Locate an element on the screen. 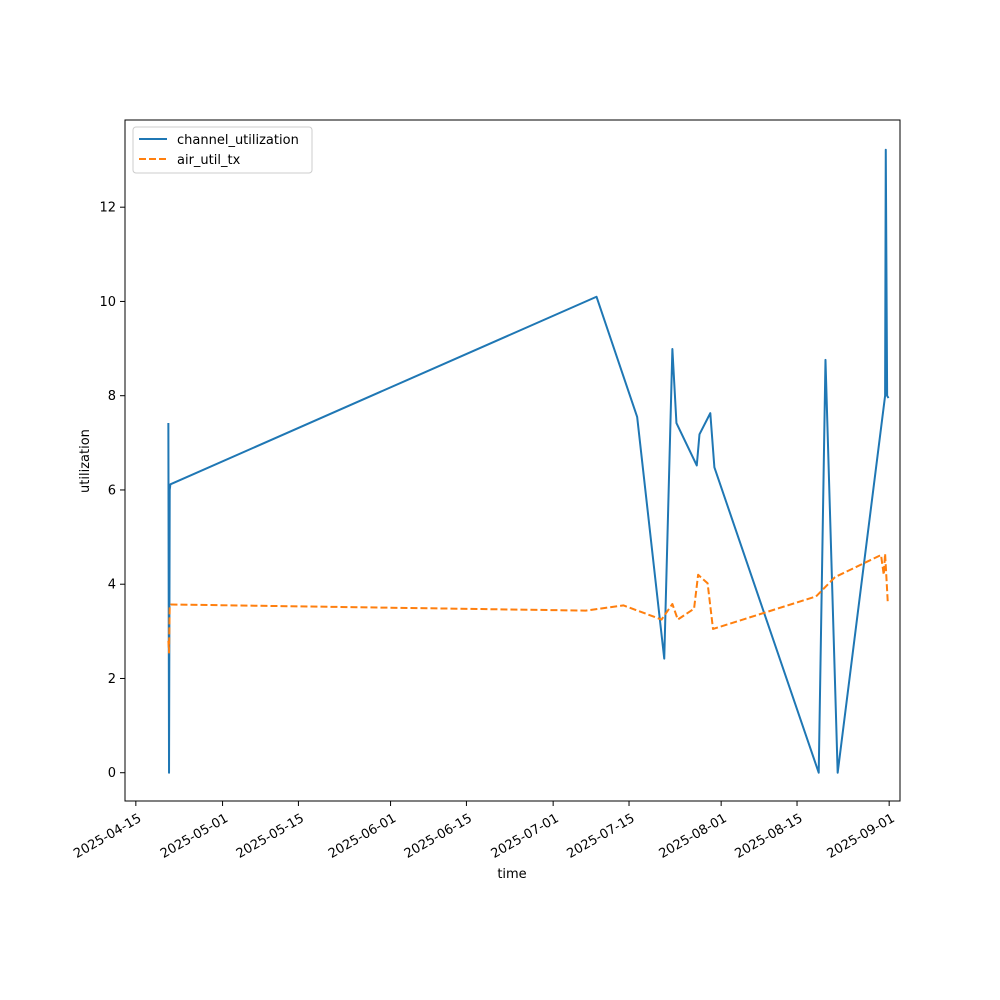 Image resolution: width=1000 pixels, height=1000 pixels. legend-box is located at coordinates (222, 150).